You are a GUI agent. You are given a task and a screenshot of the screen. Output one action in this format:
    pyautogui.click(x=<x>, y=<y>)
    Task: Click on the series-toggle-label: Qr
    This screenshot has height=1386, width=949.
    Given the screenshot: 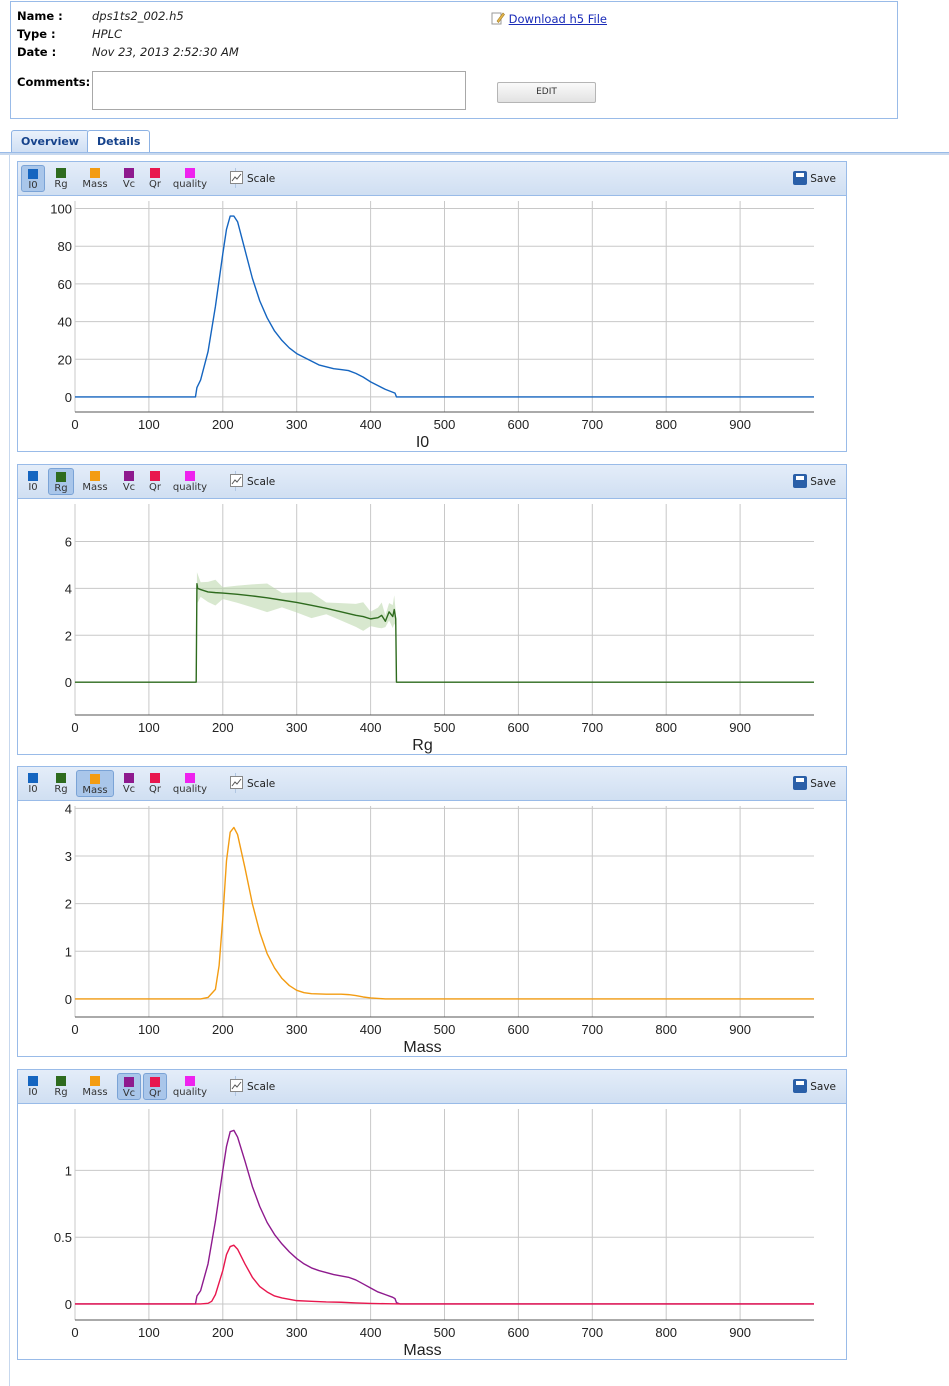 What is the action you would take?
    pyautogui.click(x=155, y=789)
    